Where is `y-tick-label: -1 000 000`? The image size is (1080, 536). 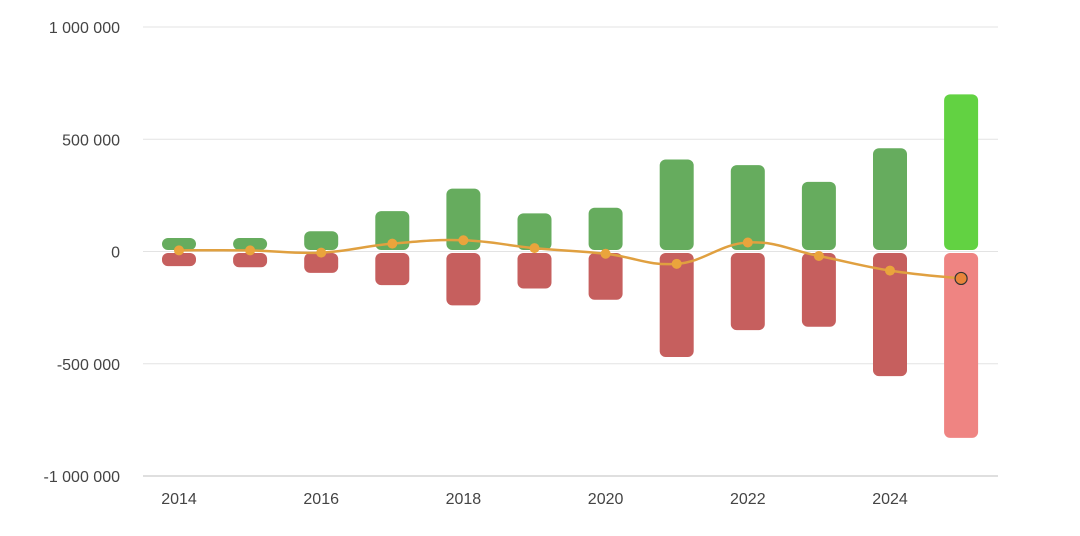
y-tick-label: -1 000 000 is located at coordinates (81, 477).